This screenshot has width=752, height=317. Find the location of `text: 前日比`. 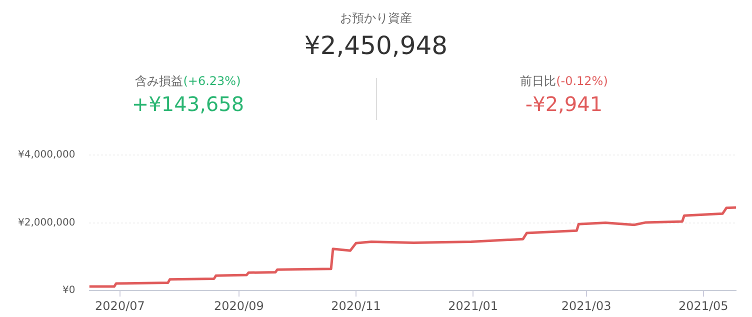

text: 前日比 is located at coordinates (538, 81).